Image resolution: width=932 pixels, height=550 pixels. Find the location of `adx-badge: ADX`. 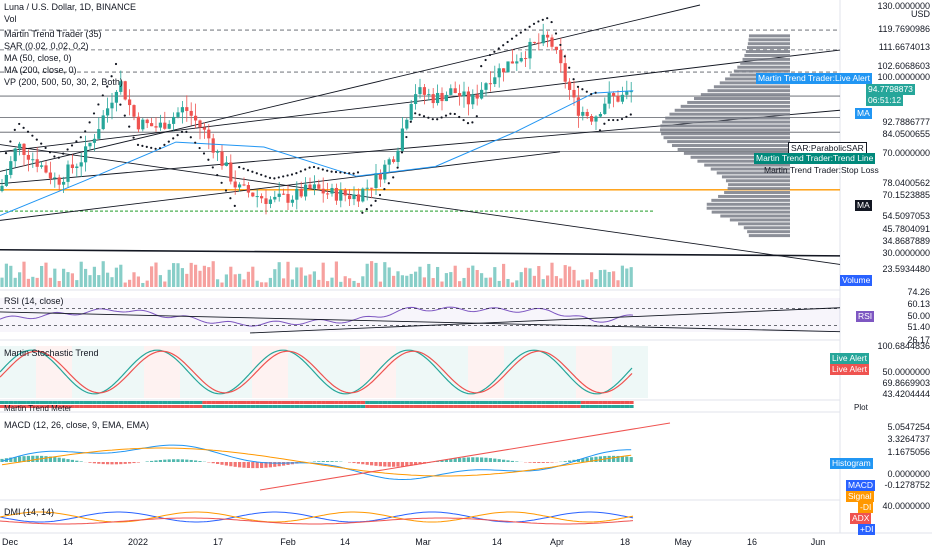

adx-badge: ADX is located at coordinates (861, 518).